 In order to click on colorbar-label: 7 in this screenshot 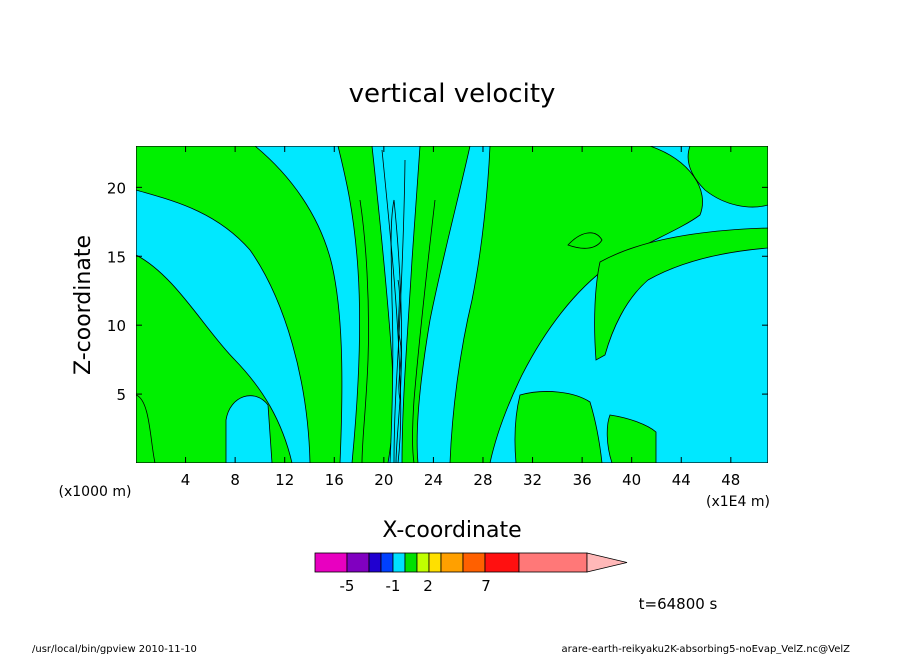, I will do `click(486, 586)`.